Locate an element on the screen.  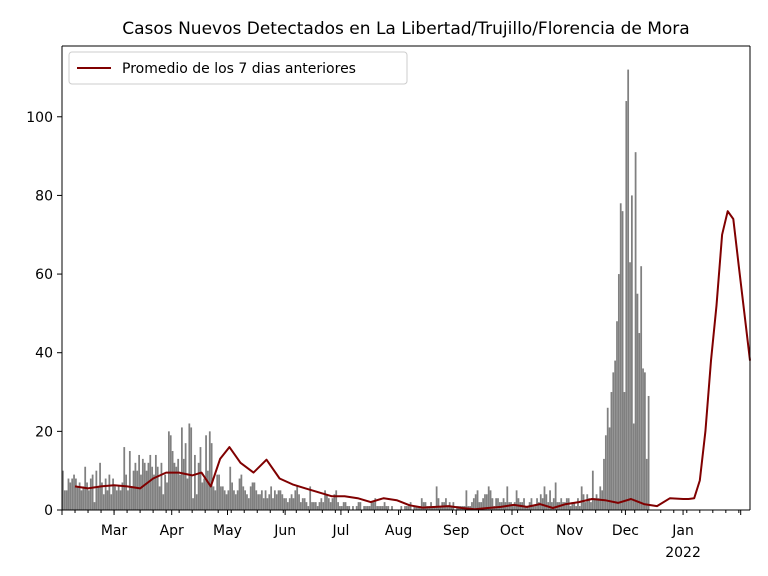
x-tick-label: Dec is located at coordinates (625, 531).